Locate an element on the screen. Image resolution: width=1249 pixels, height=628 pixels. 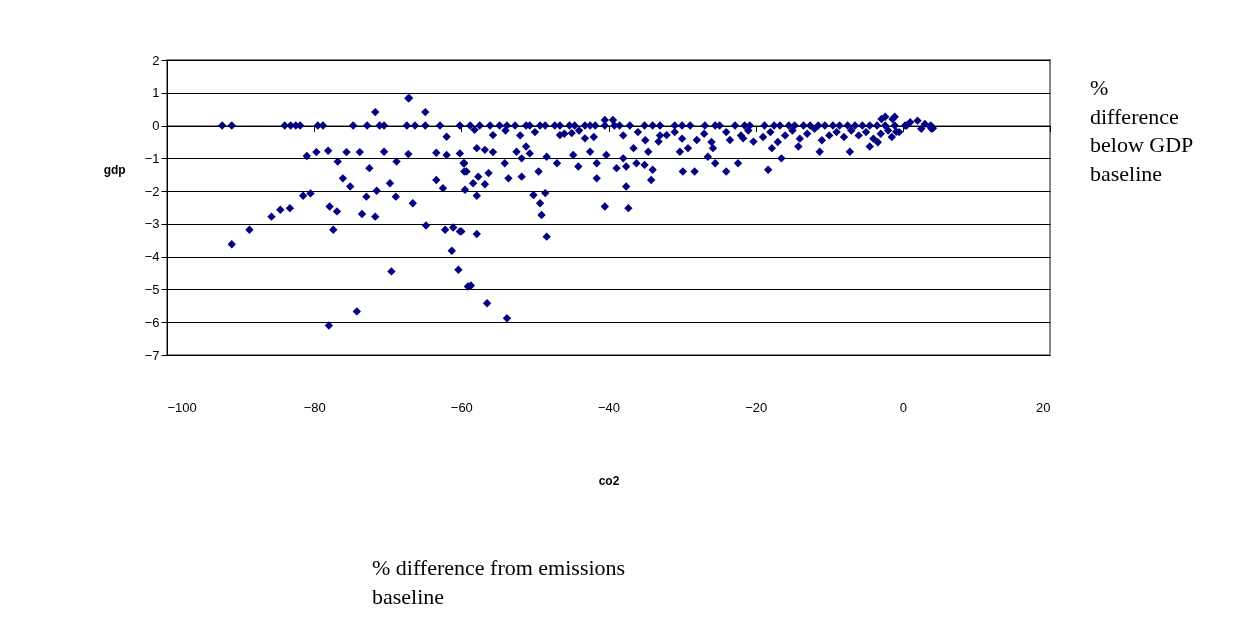
y-tick-label: −1 is located at coordinates (152, 158).